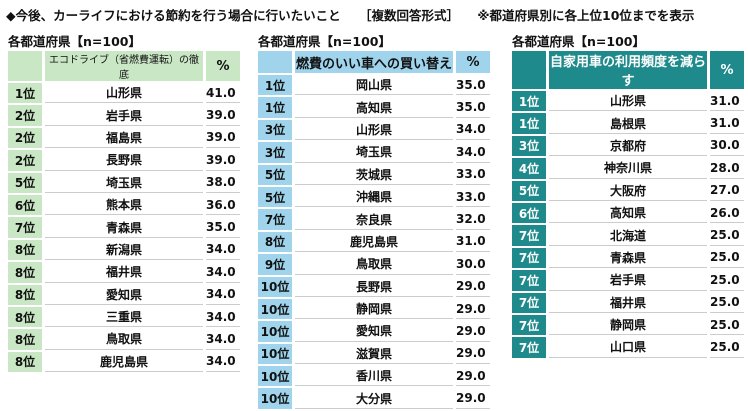  I want to click on header-unit: %, so click(223, 66).